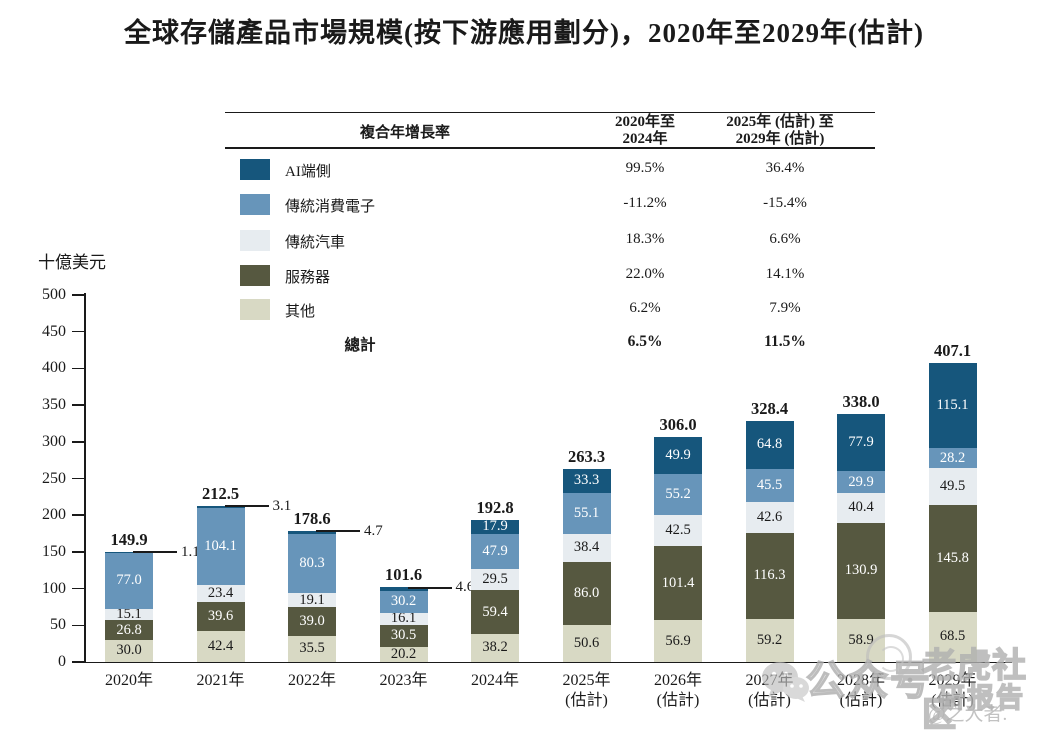  What do you see at coordinates (678, 530) in the screenshot?
I see `bar-segment-傳統汽車: 42.5` at bounding box center [678, 530].